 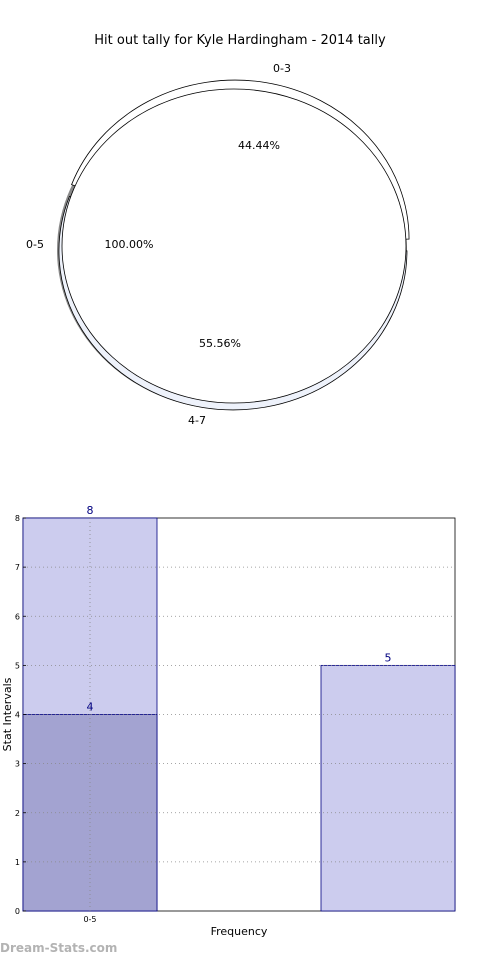 I want to click on y-tick-label-2: 2, so click(x=17, y=813).